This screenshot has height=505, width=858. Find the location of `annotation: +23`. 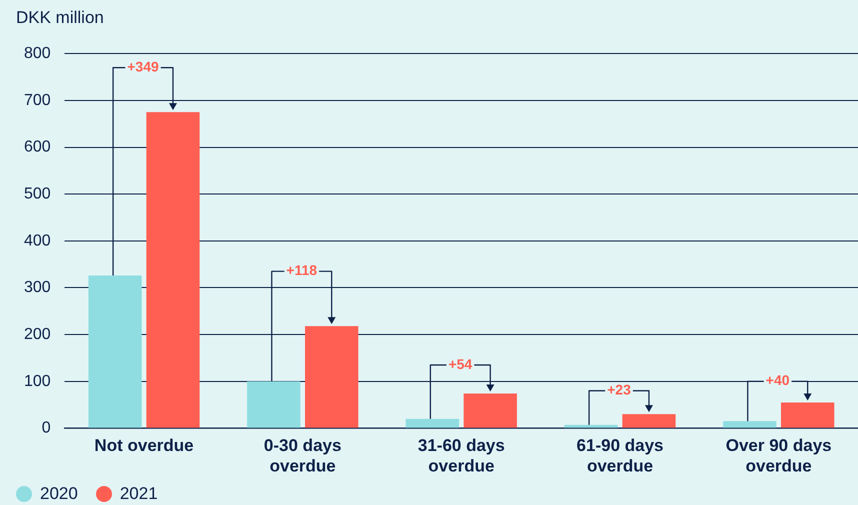

annotation: +23 is located at coordinates (619, 390).